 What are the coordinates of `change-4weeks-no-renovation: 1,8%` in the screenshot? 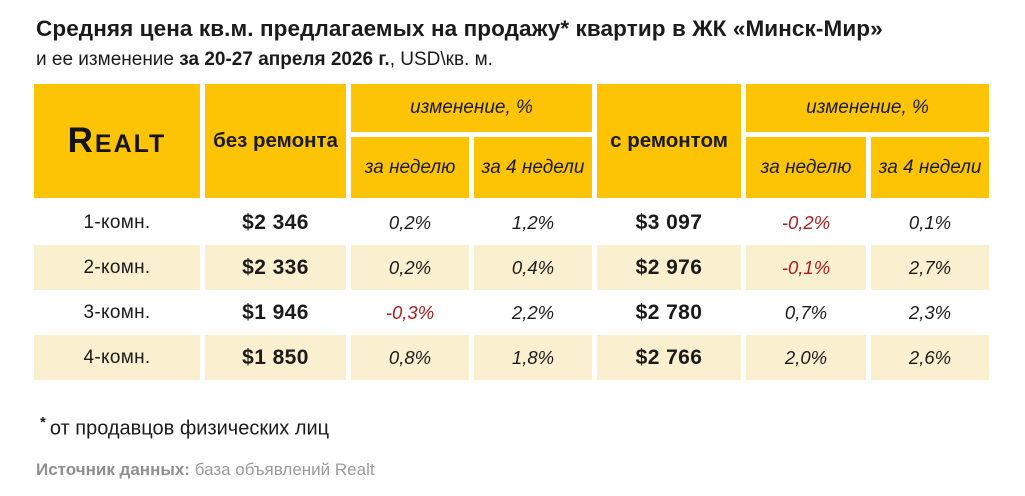 It's located at (533, 357).